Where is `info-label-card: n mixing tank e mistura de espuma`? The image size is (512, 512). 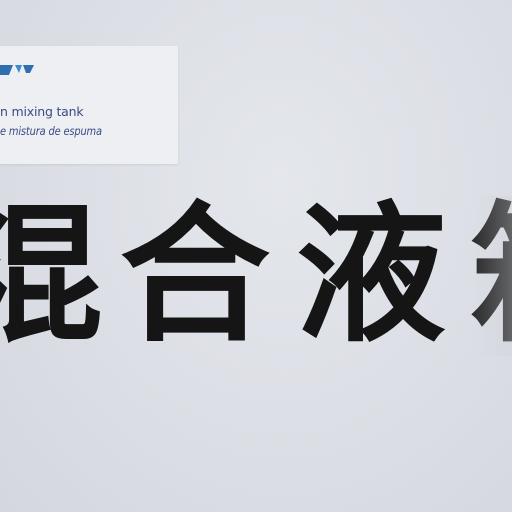 info-label-card: n mixing tank e mistura de espuma is located at coordinates (89, 105).